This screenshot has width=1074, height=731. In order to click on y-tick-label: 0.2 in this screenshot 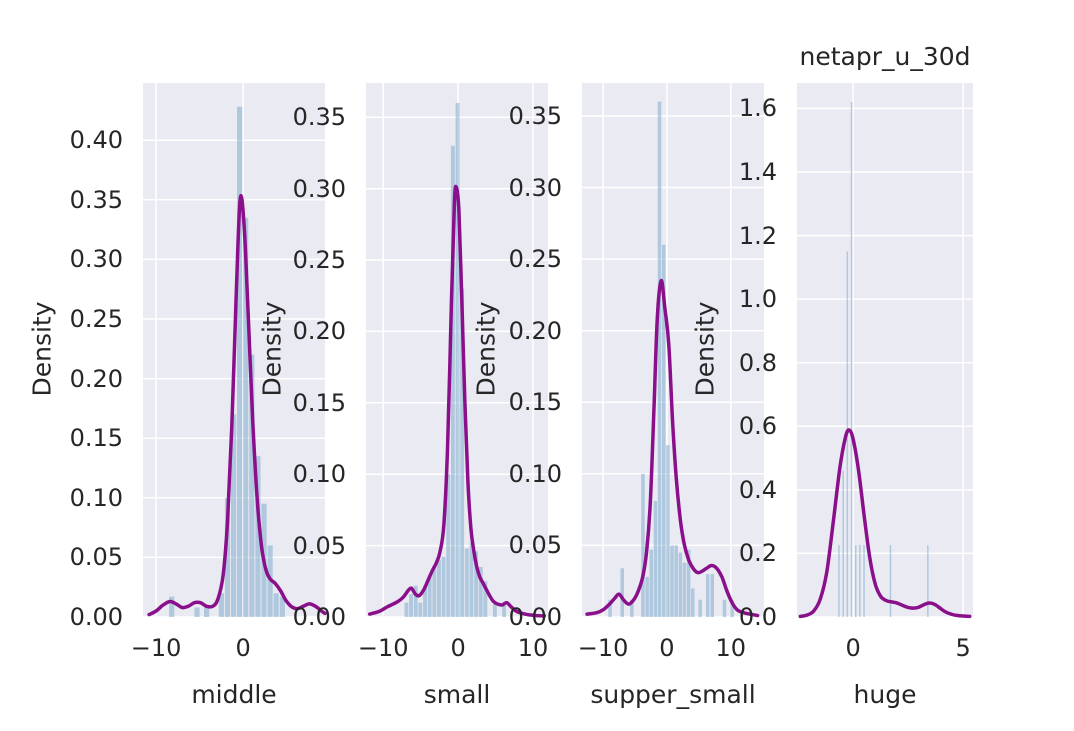, I will do `click(757, 553)`.